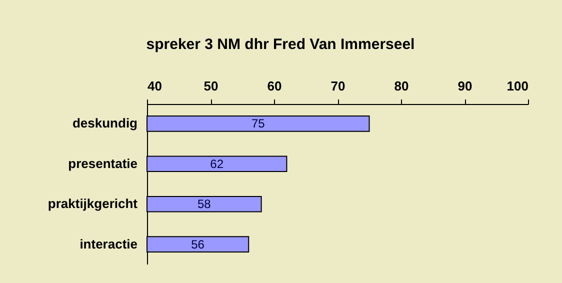 This screenshot has width=562, height=283. What do you see at coordinates (258, 123) in the screenshot?
I see `data-label: 75` at bounding box center [258, 123].